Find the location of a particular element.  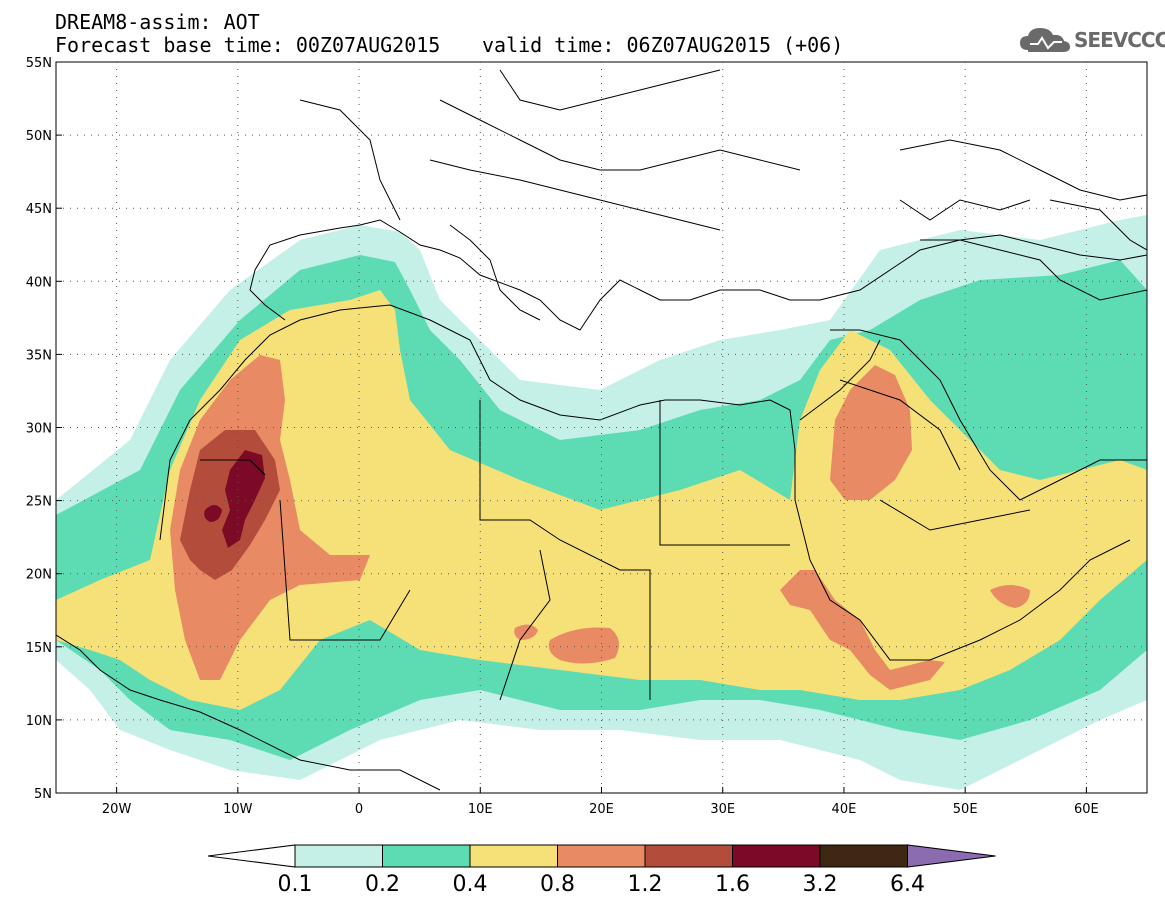

seevccc-logo: SEEVCCC is located at coordinates (1091, 39).